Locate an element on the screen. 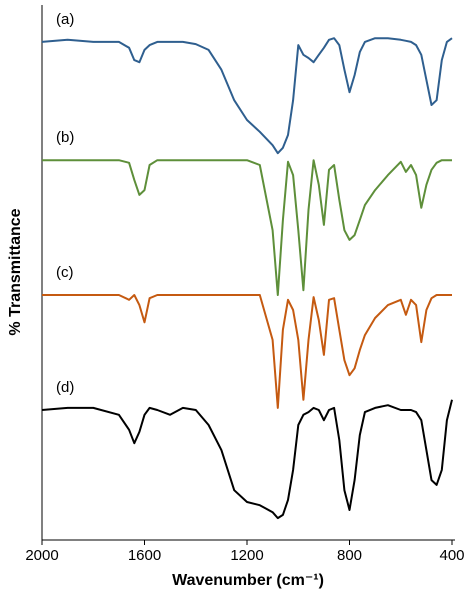 The image size is (474, 603). x-tick-label: 400 is located at coordinates (451, 555).